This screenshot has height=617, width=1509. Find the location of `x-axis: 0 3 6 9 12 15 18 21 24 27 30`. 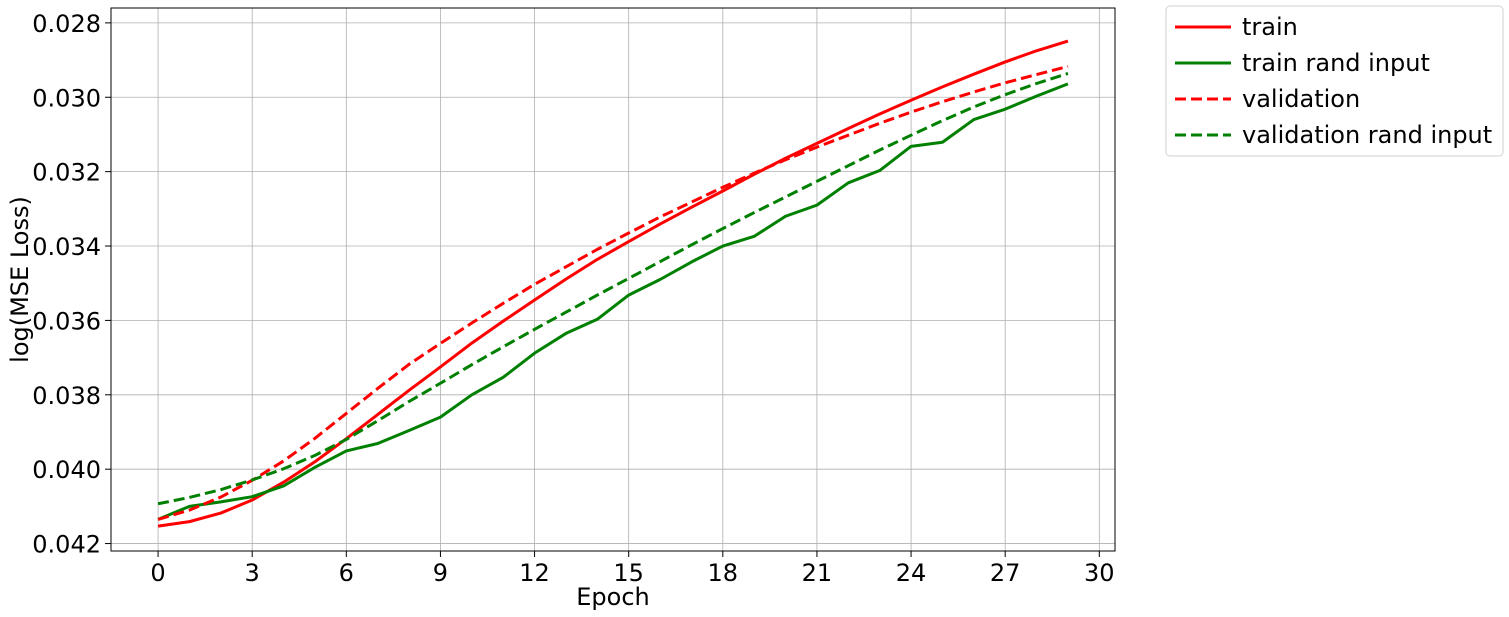

x-axis: 0 3 6 9 12 15 18 21 24 27 30 is located at coordinates (632, 569).